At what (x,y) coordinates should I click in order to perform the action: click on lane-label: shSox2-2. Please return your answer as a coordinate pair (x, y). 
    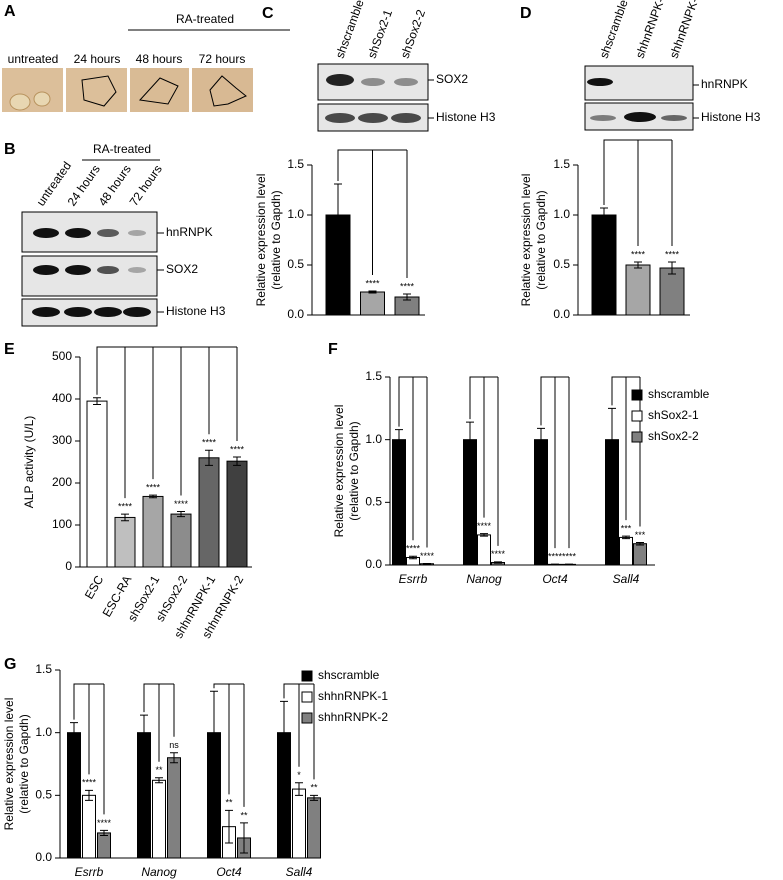
    Looking at the image, I should click on (413, 33).